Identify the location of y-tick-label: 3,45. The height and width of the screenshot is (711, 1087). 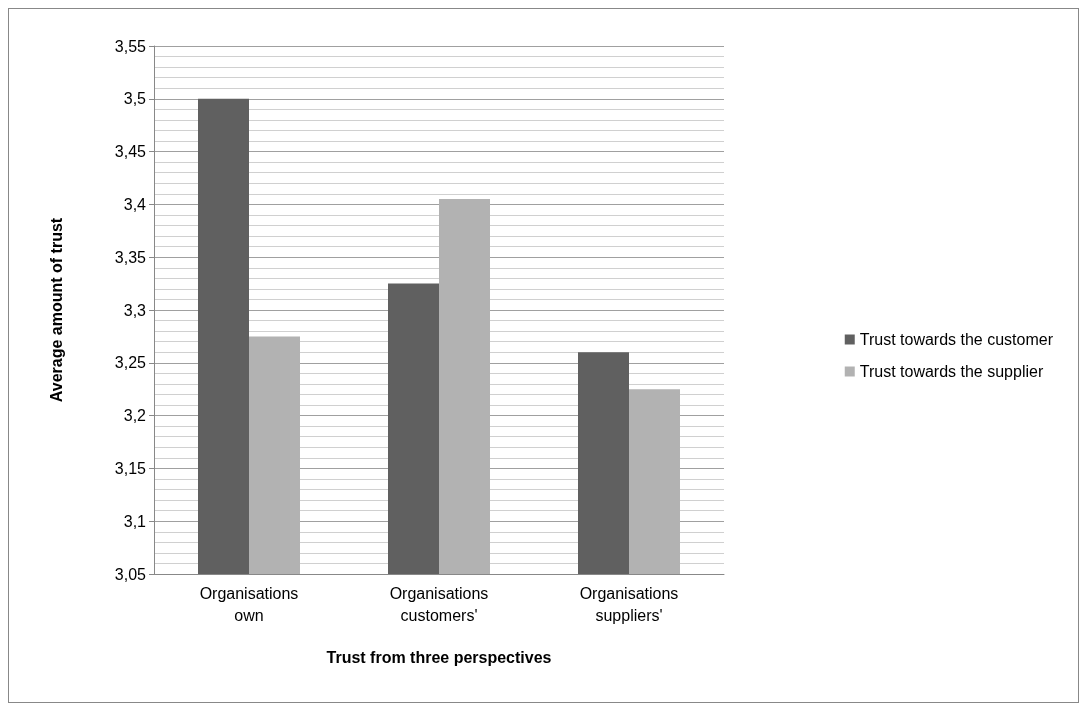
(130, 152).